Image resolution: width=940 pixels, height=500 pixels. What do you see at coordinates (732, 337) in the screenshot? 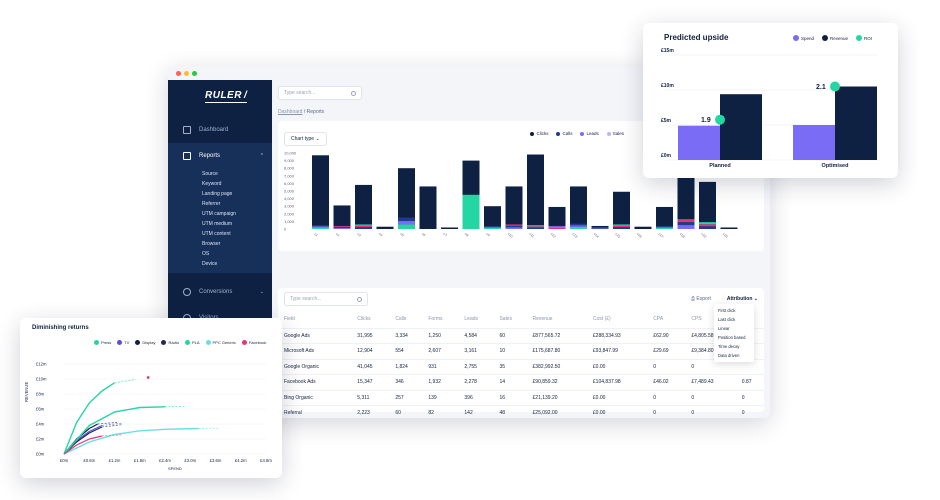
I see `attribution-option: Position based` at bounding box center [732, 337].